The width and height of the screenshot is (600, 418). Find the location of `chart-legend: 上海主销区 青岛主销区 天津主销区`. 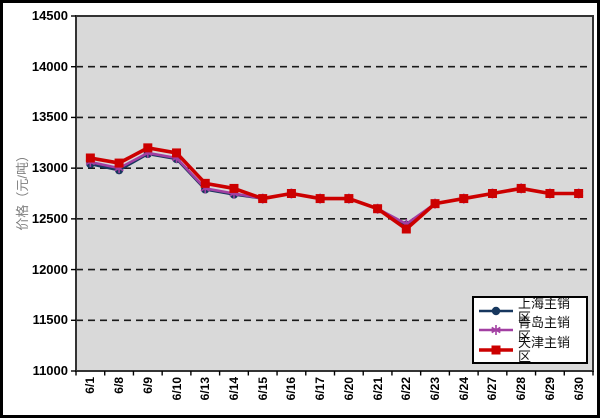

chart-legend: 上海主销区 青岛主销区 天津主销区 is located at coordinates (530, 330).